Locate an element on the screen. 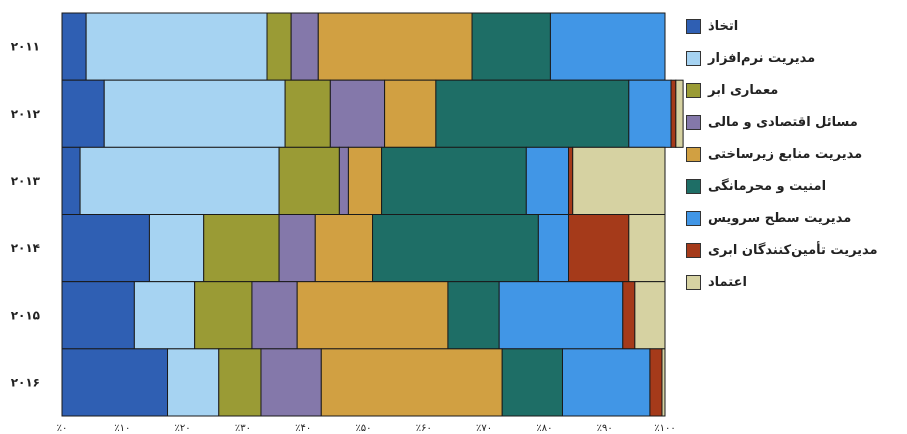  bar-segment-۲۰۱۳-s4 is located at coordinates (365, 180).